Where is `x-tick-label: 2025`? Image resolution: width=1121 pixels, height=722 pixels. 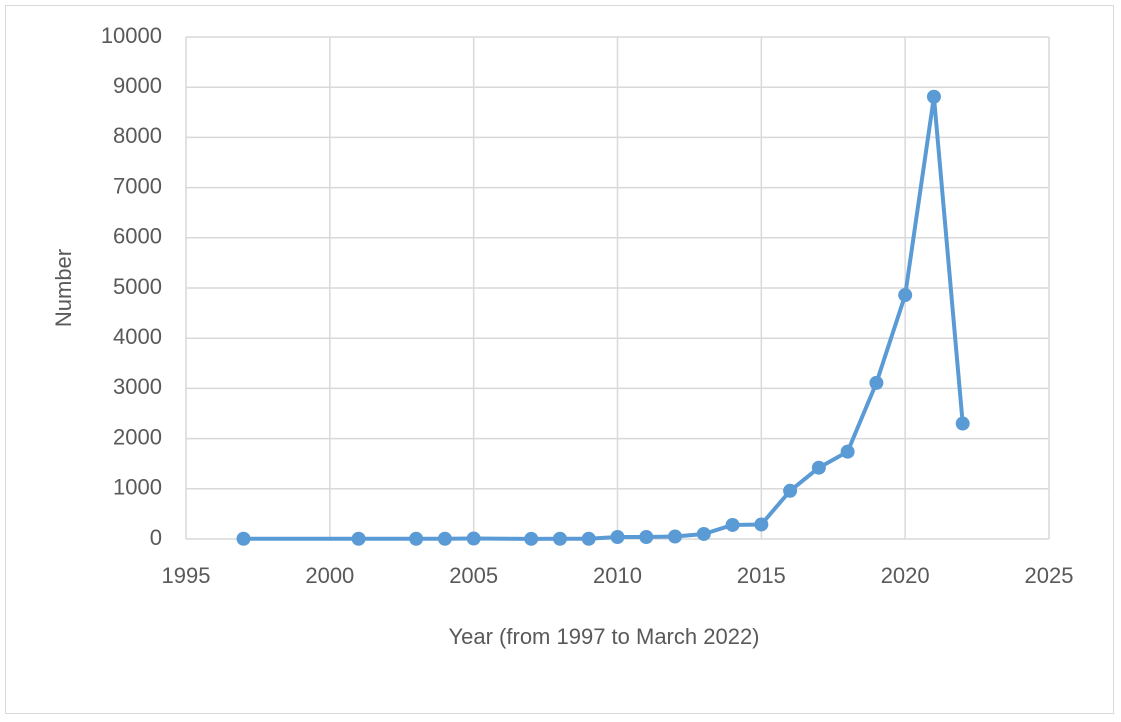 x-tick-label: 2025 is located at coordinates (1049, 575).